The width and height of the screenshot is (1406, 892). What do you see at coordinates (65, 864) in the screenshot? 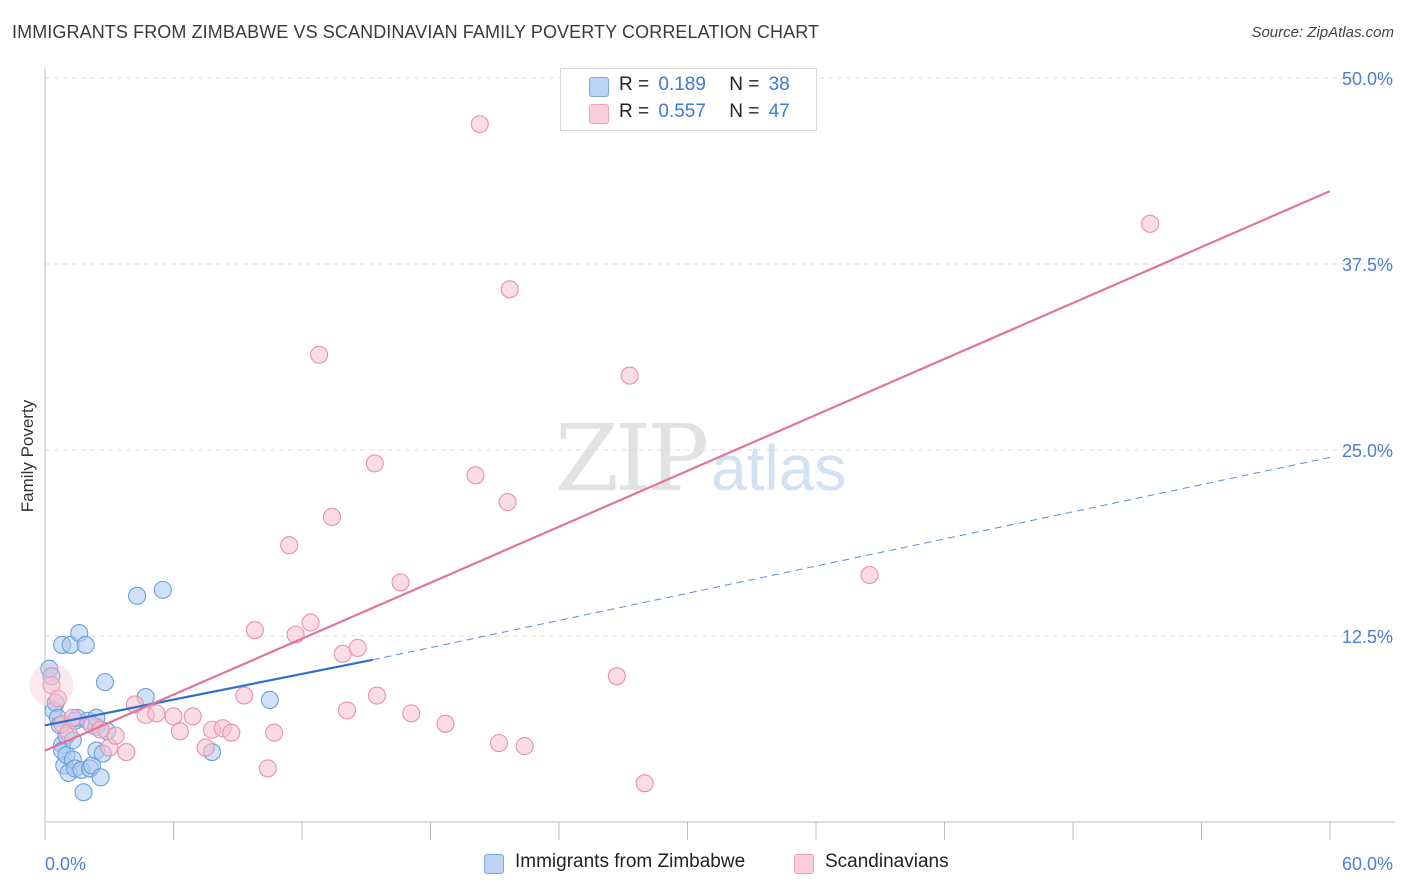
I see `x-tick-label: 0.0%` at bounding box center [65, 864].